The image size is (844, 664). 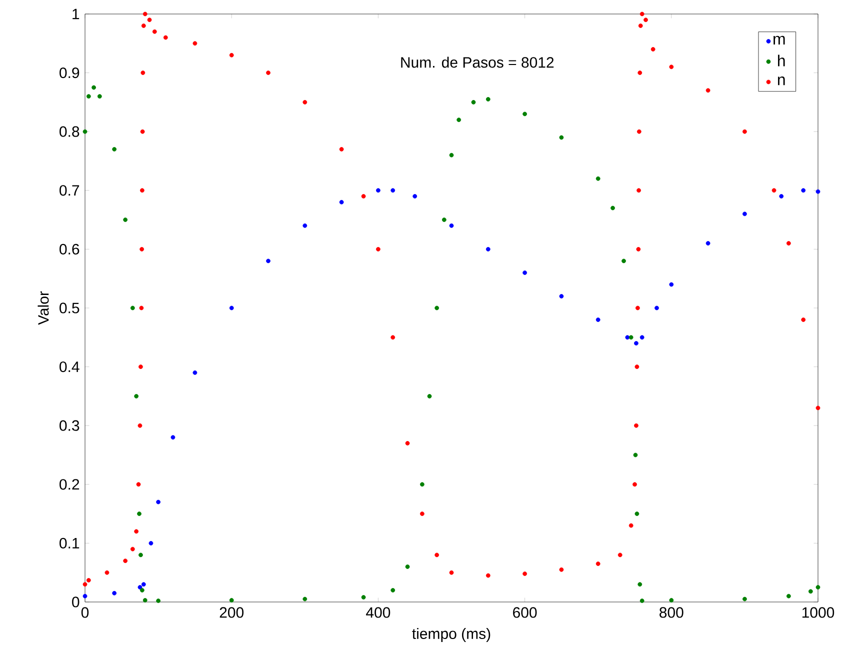 I want to click on legend-label: n, so click(x=781, y=81).